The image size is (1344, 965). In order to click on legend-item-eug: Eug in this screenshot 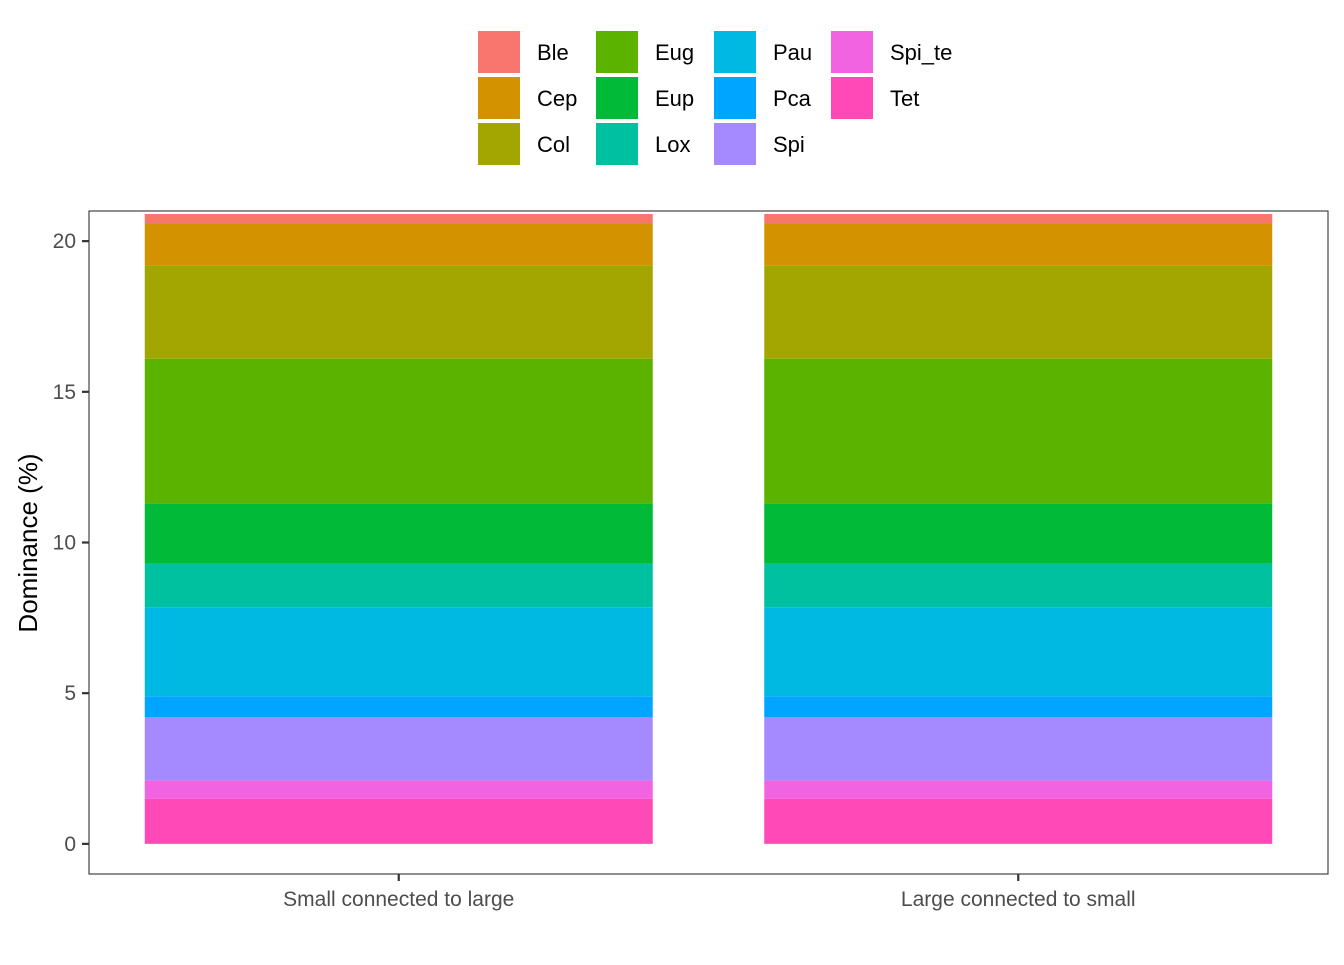, I will do `click(645, 52)`.